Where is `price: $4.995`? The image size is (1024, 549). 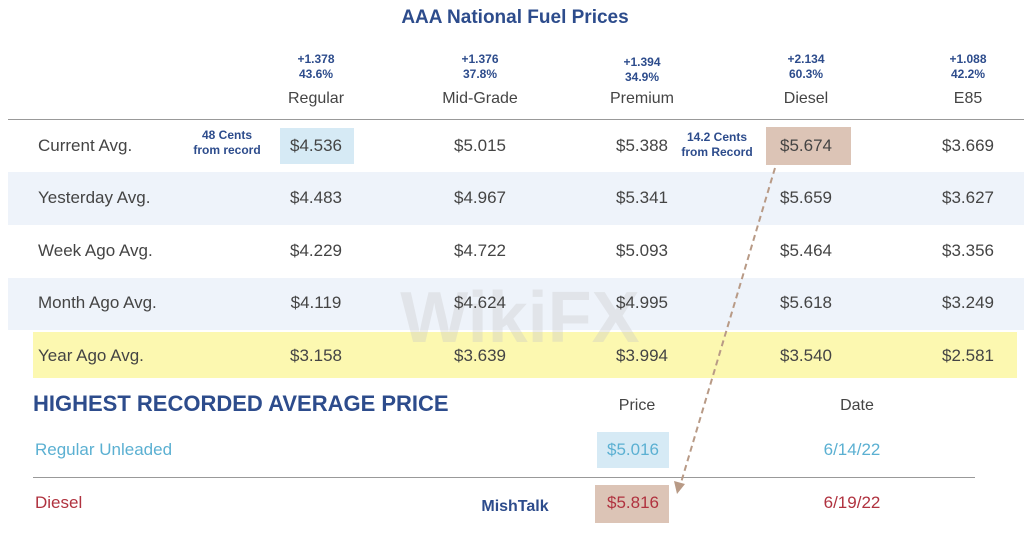 price: $4.995 is located at coordinates (642, 302).